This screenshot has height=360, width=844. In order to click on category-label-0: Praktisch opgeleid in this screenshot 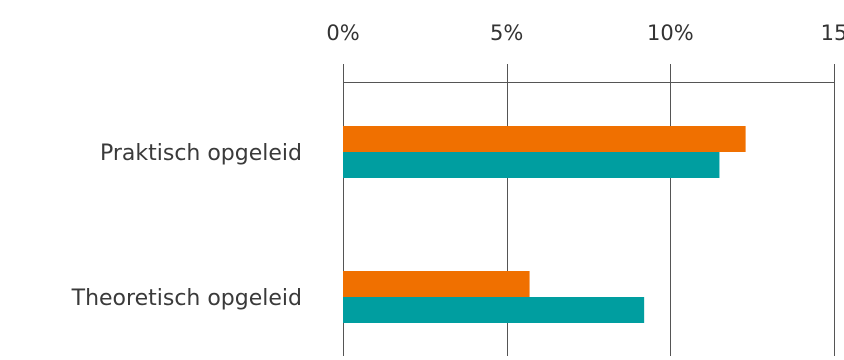, I will do `click(201, 153)`.